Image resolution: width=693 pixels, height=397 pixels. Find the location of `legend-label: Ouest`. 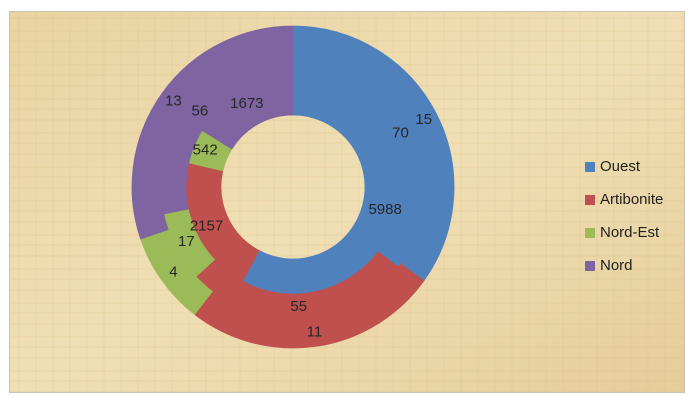

legend-label: Ouest is located at coordinates (620, 166).